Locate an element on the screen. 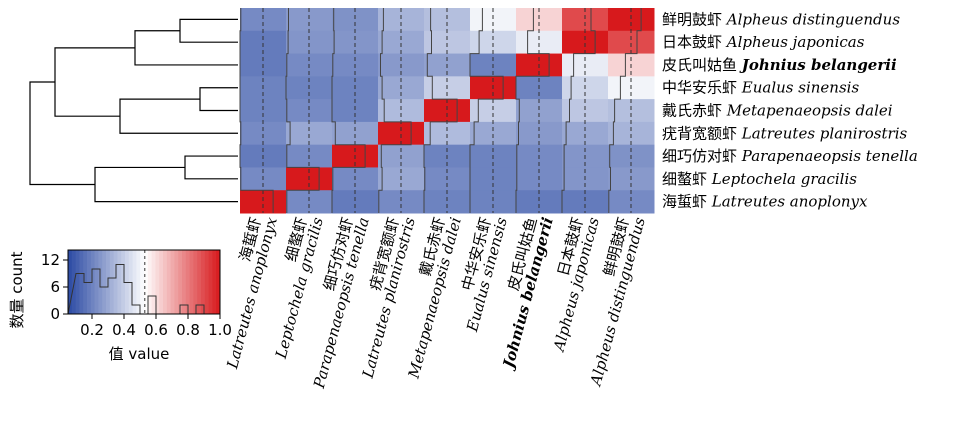 The image size is (978, 424). row-label: 皮氏叫姑鱼 Johnius belangerii is located at coordinates (779, 65).